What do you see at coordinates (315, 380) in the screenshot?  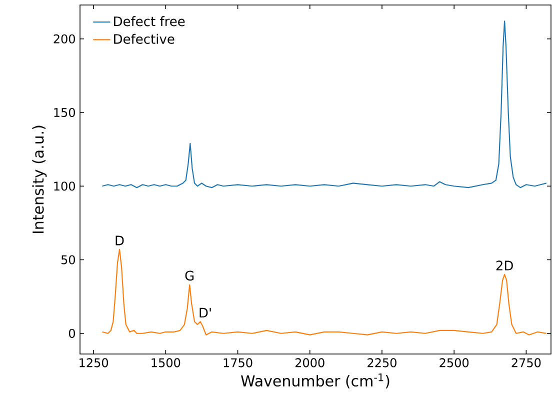 I see `x-axis-title: Wavenumber (cm$^{-1}$)` at bounding box center [315, 380].